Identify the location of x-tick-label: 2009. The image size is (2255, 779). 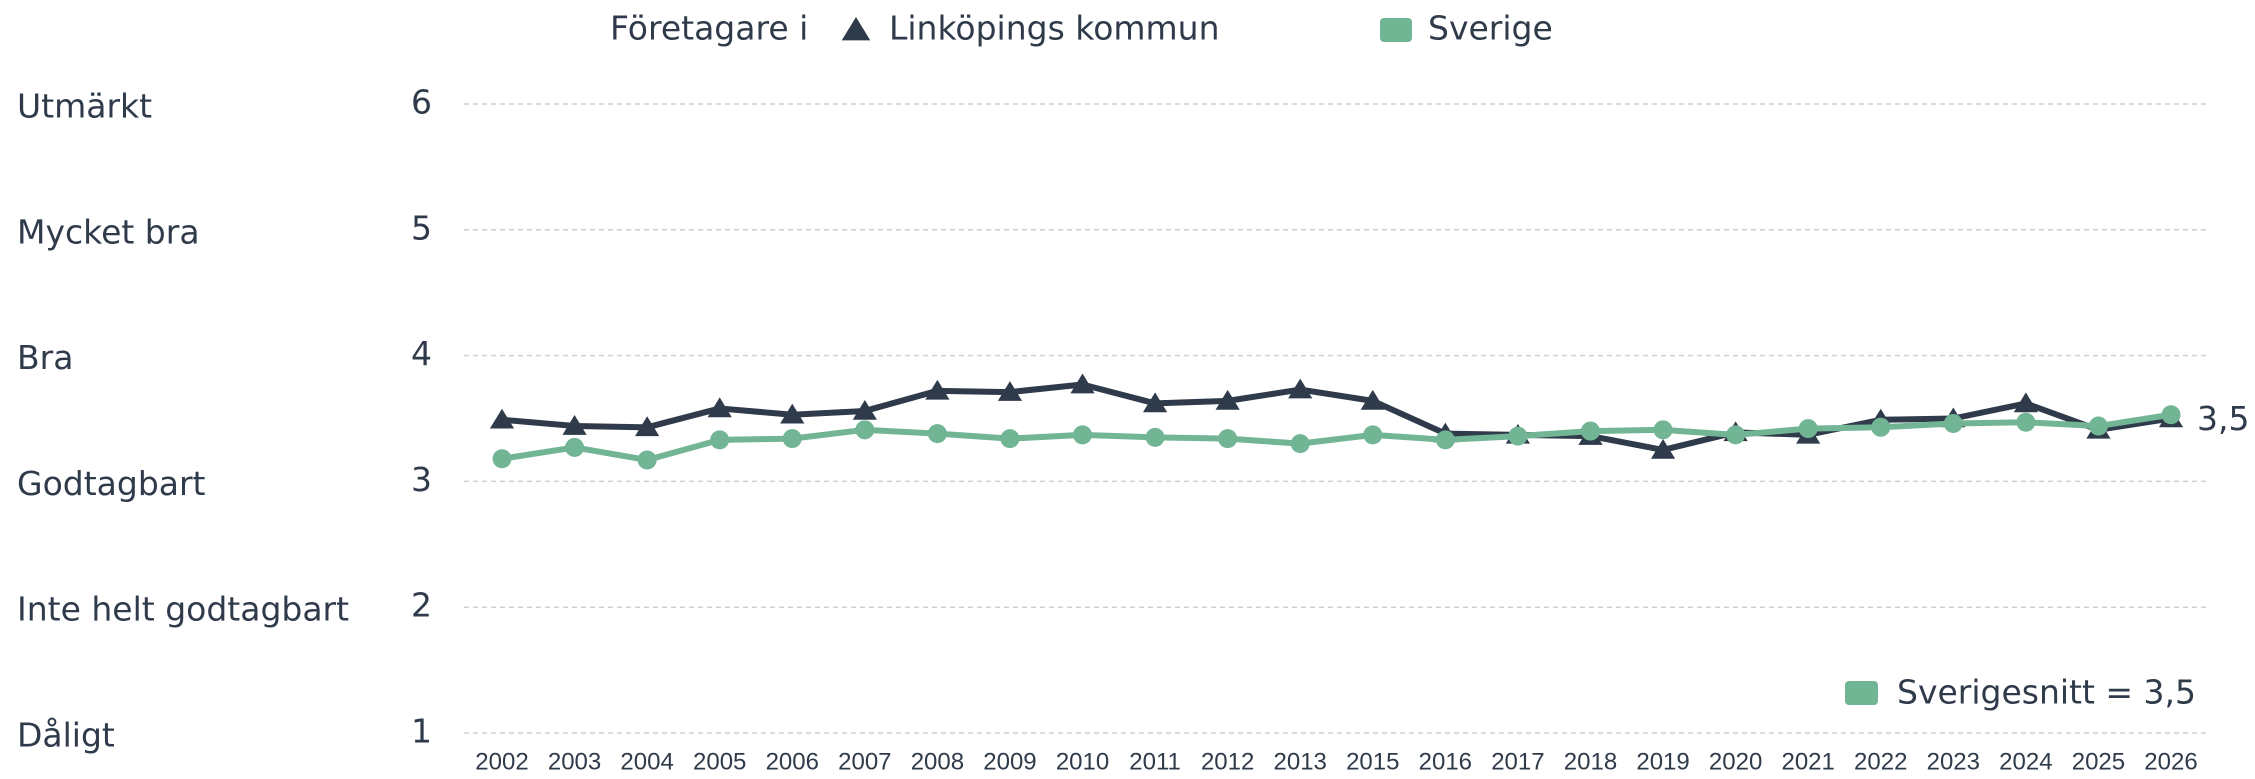
(1009, 761).